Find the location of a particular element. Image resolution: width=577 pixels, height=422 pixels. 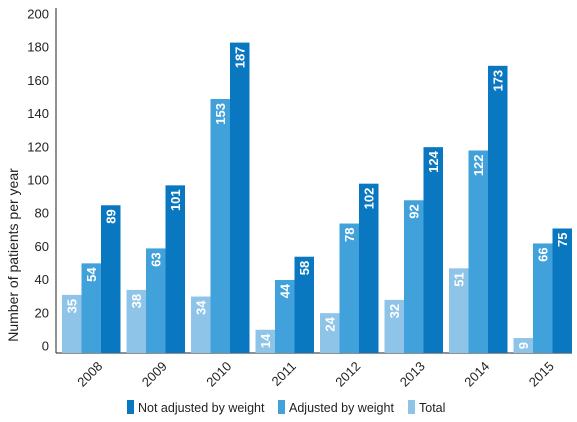

bar-value-label: 102 is located at coordinates (368, 199).